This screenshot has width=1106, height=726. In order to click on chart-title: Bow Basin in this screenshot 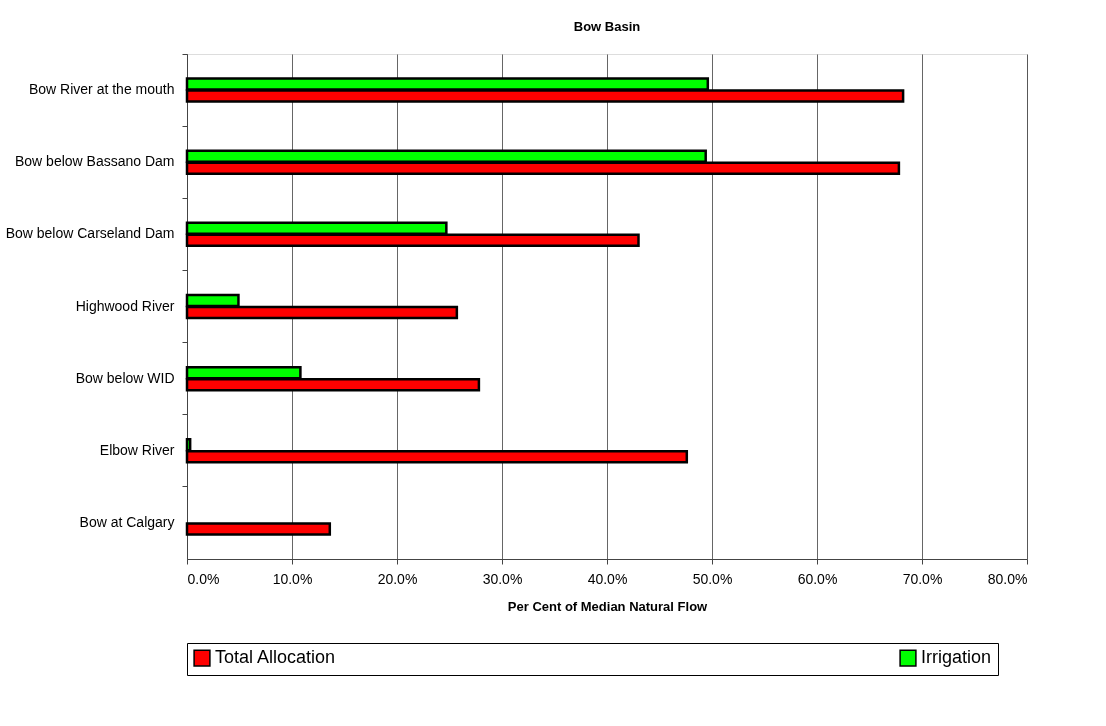, I will do `click(607, 26)`.